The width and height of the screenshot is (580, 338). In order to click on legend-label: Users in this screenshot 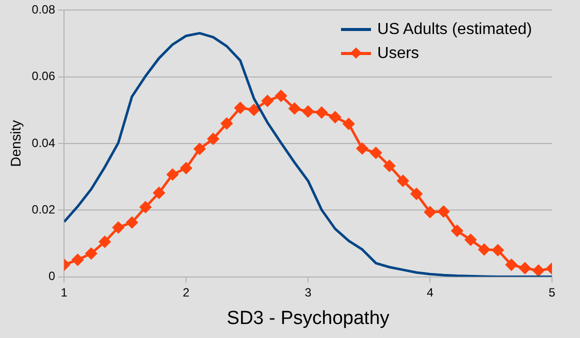, I will do `click(398, 54)`.